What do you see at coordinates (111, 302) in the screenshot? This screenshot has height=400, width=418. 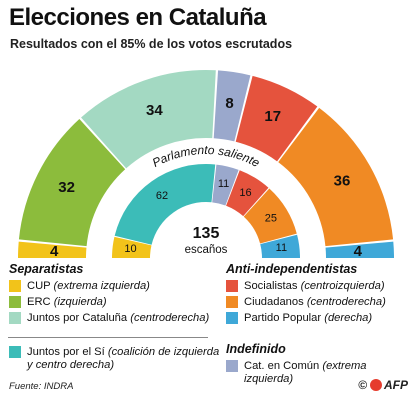 I see `legend-item-erc: ERC (izquierda)` at bounding box center [111, 302].